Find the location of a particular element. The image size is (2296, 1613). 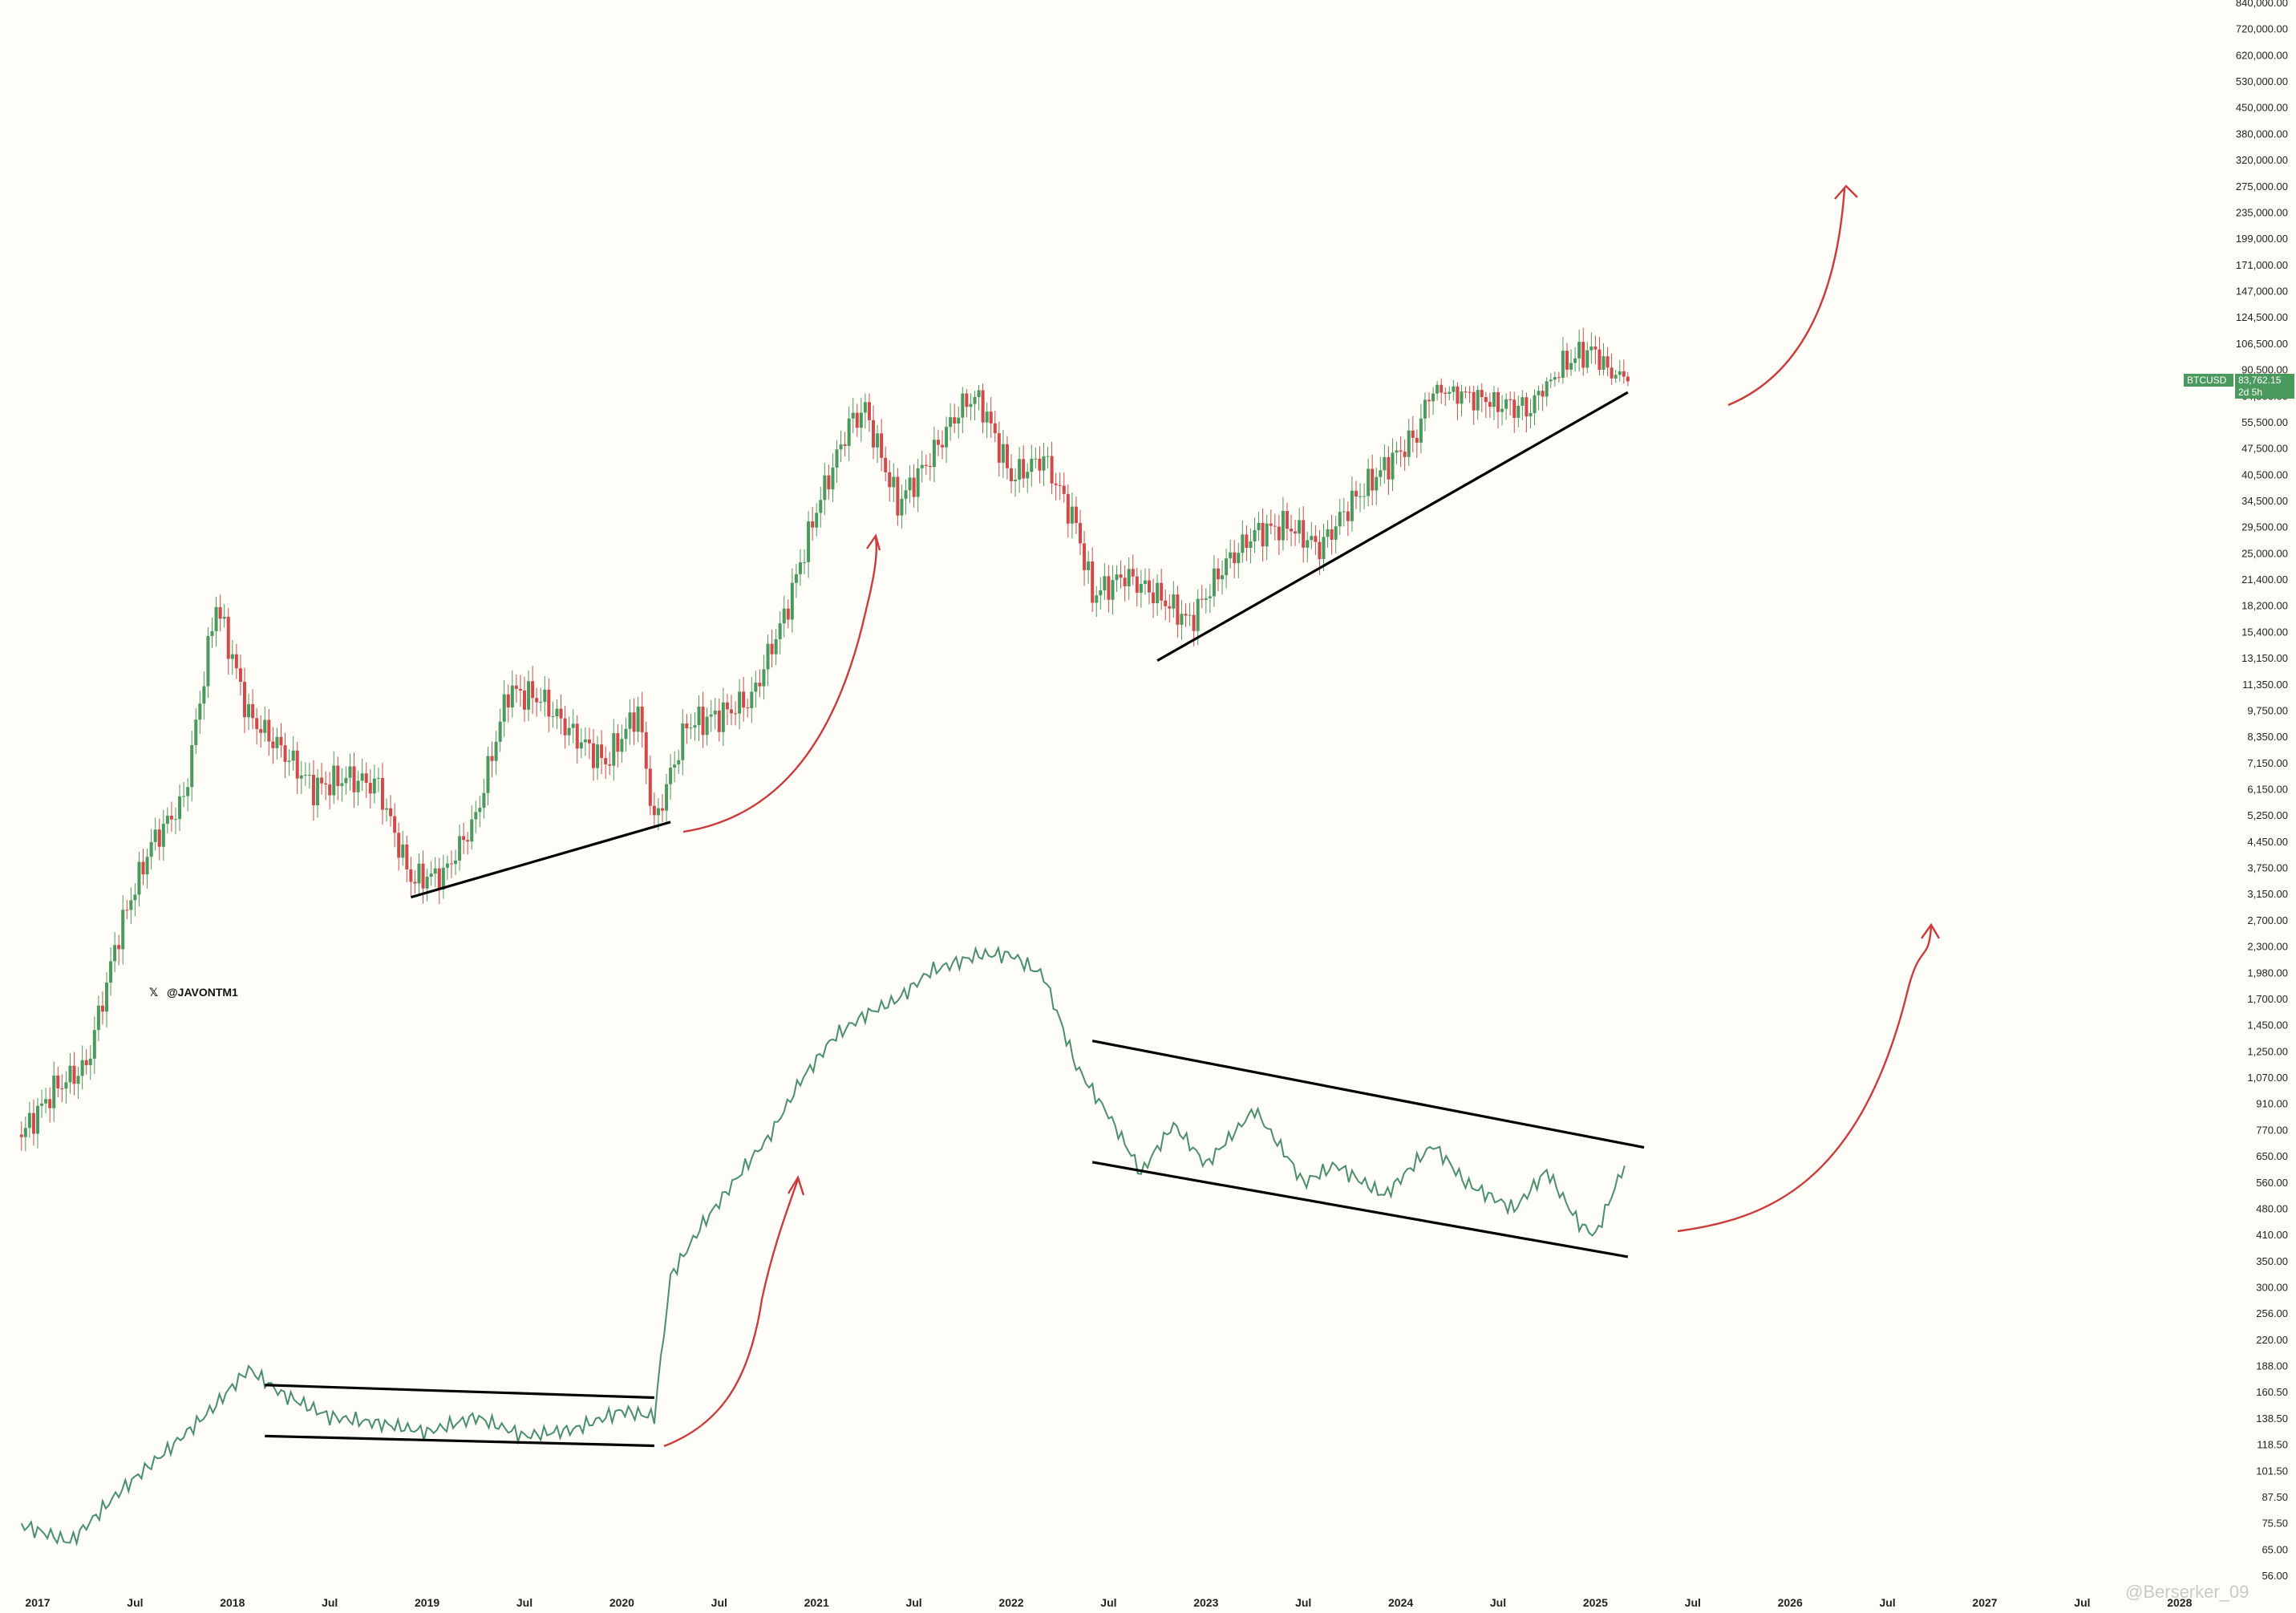

y-tick-label: 199,000.00 is located at coordinates (2262, 239).